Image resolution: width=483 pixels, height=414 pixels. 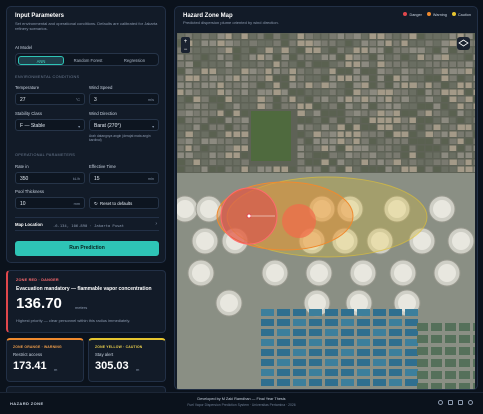 I want to click on model-tab: ANN, so click(x=41, y=60).